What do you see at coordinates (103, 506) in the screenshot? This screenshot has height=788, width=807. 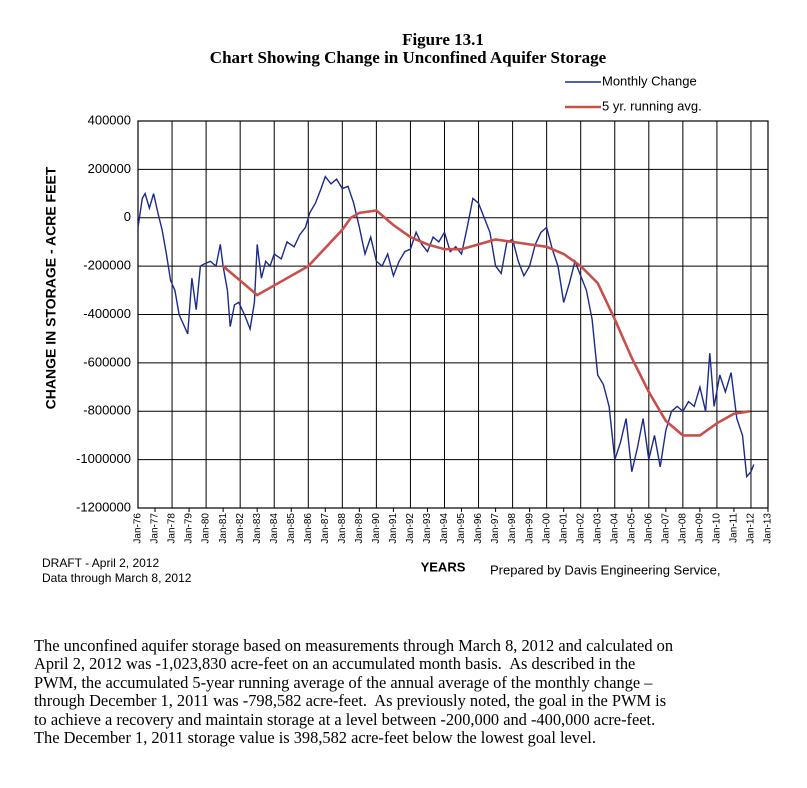 I see `y-tick-label: -1200000` at bounding box center [103, 506].